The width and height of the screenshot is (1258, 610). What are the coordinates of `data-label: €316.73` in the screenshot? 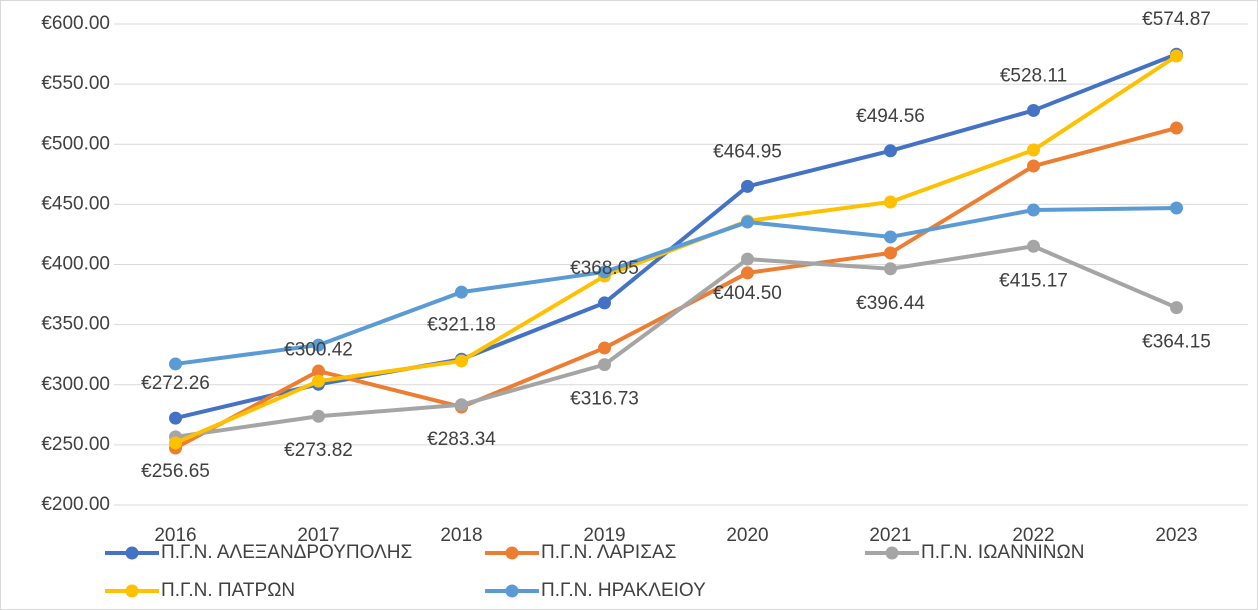 It's located at (604, 399).